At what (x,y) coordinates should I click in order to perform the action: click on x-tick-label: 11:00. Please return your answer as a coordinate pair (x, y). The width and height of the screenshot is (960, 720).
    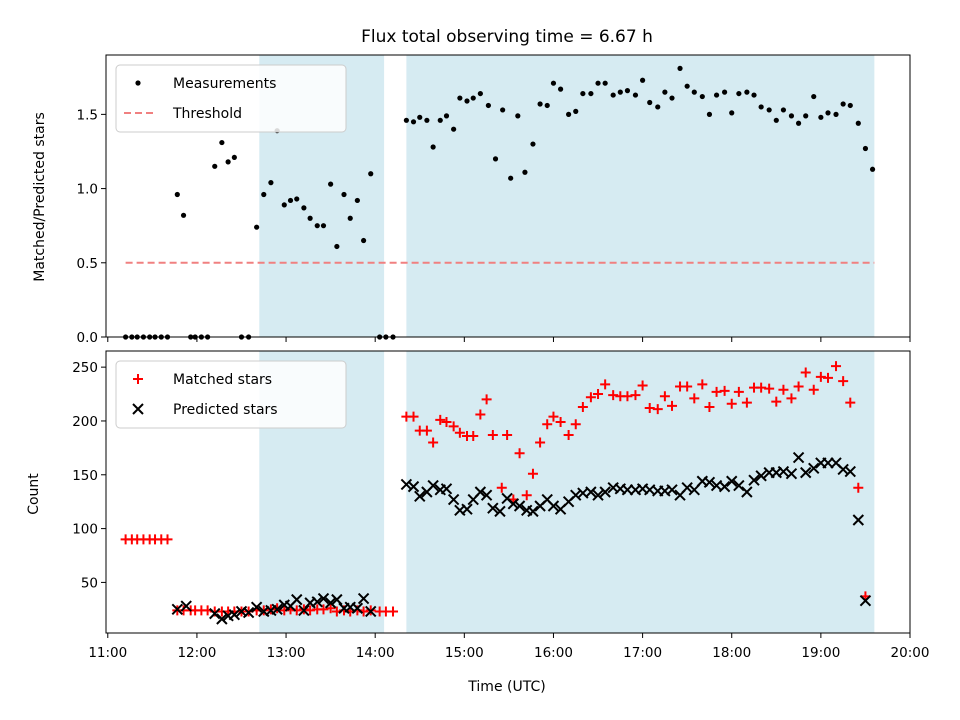
    Looking at the image, I should click on (107, 653).